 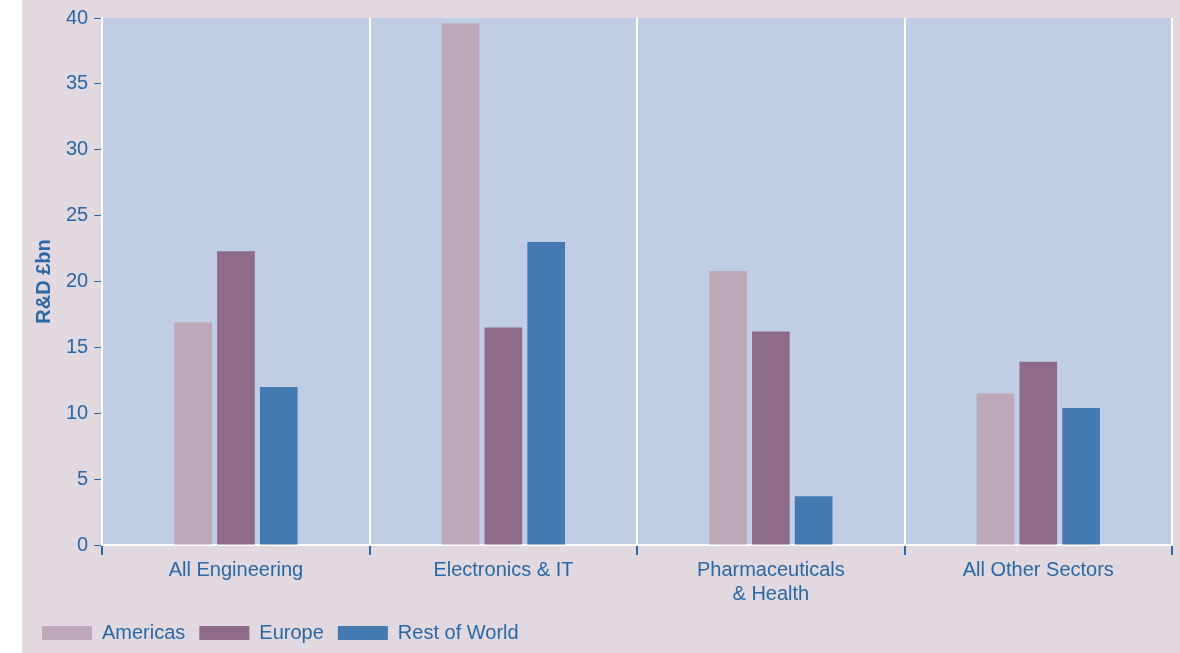 I want to click on x-tick-label: All Engineering, so click(x=236, y=568).